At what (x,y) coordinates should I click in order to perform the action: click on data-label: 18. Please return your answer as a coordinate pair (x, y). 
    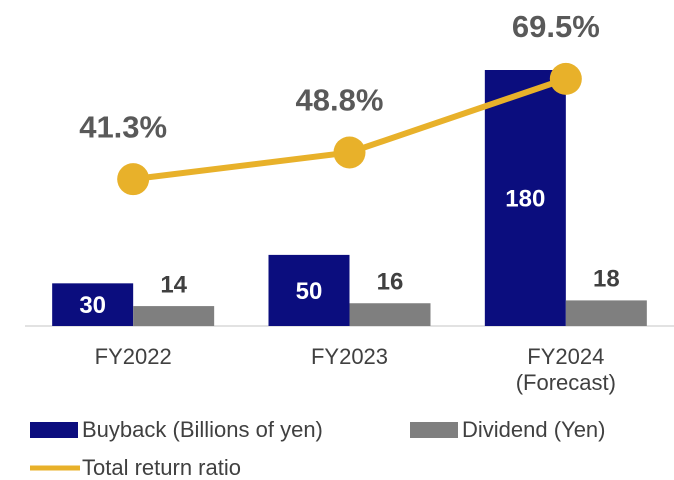
    Looking at the image, I should click on (606, 279).